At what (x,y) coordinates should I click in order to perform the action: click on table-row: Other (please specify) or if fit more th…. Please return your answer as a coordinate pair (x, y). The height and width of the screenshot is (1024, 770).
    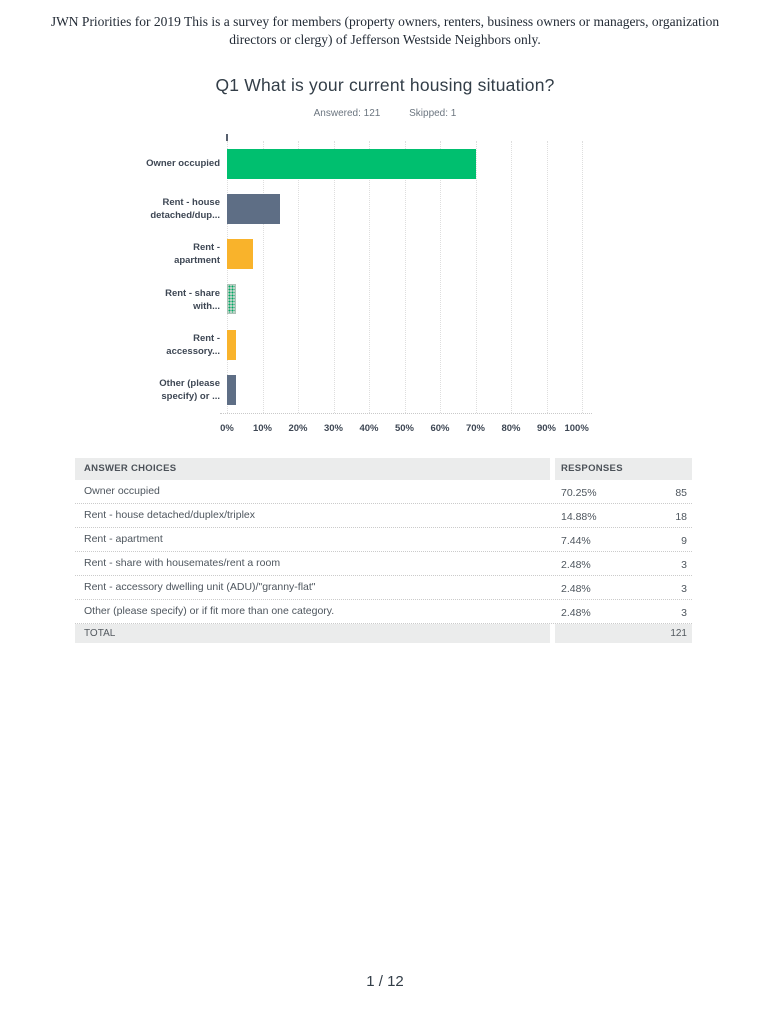
    Looking at the image, I should click on (383, 610).